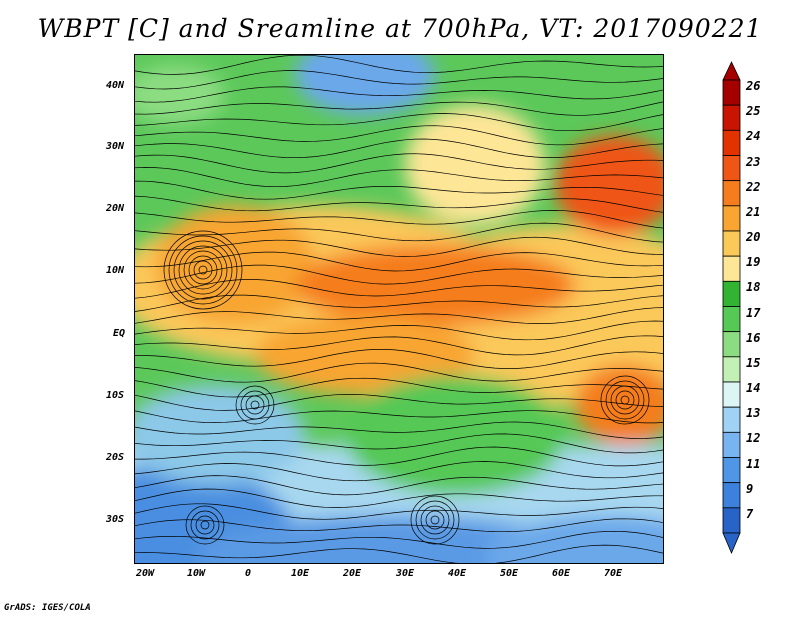 This screenshot has height=618, width=800. Describe the element at coordinates (115, 146) in the screenshot. I see `lat-label-30n: 30N` at that location.